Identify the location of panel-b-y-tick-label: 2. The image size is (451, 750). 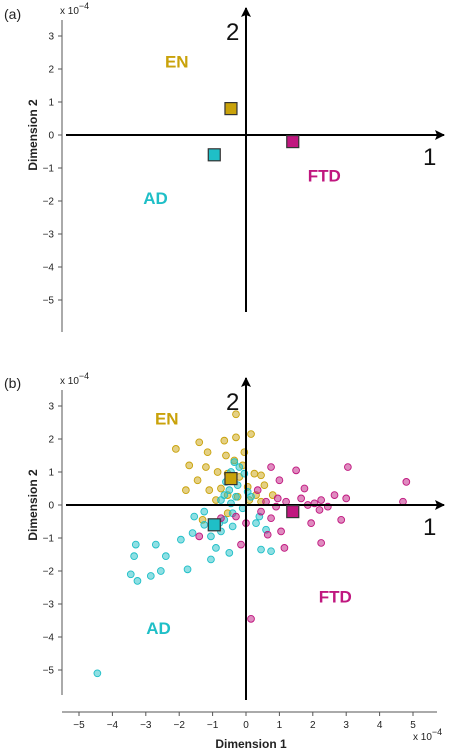
(51, 440).